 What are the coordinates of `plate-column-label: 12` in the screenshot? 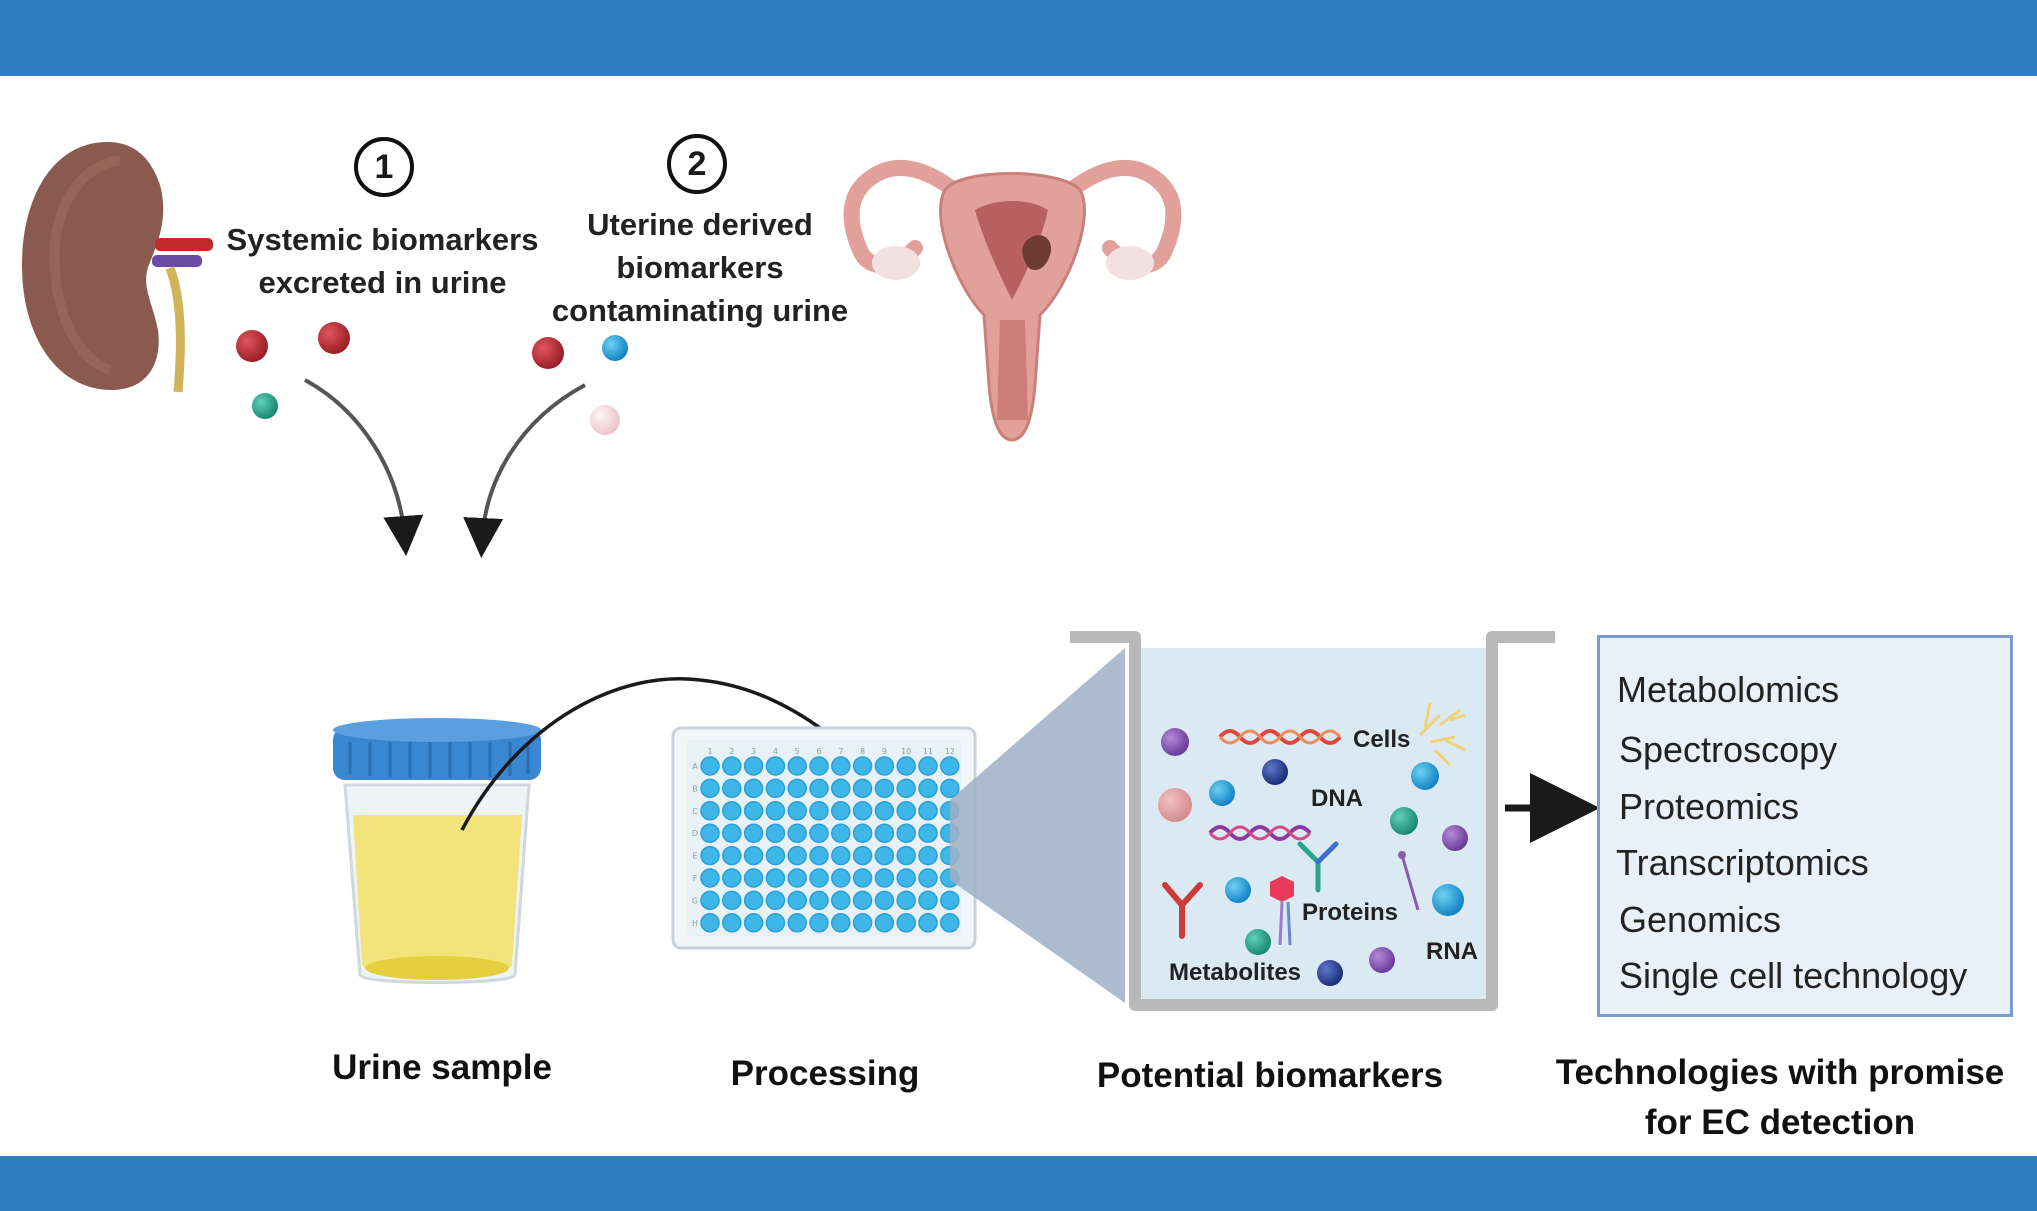 It's located at (950, 751).